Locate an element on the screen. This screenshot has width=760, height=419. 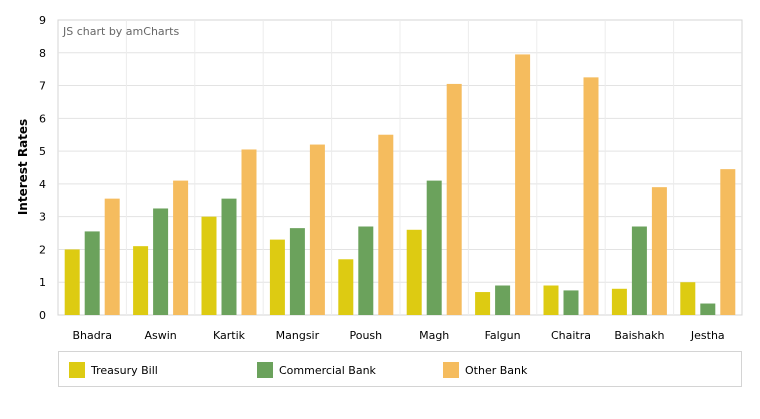
legend-item-other-bank: Other Bank is located at coordinates (485, 370).